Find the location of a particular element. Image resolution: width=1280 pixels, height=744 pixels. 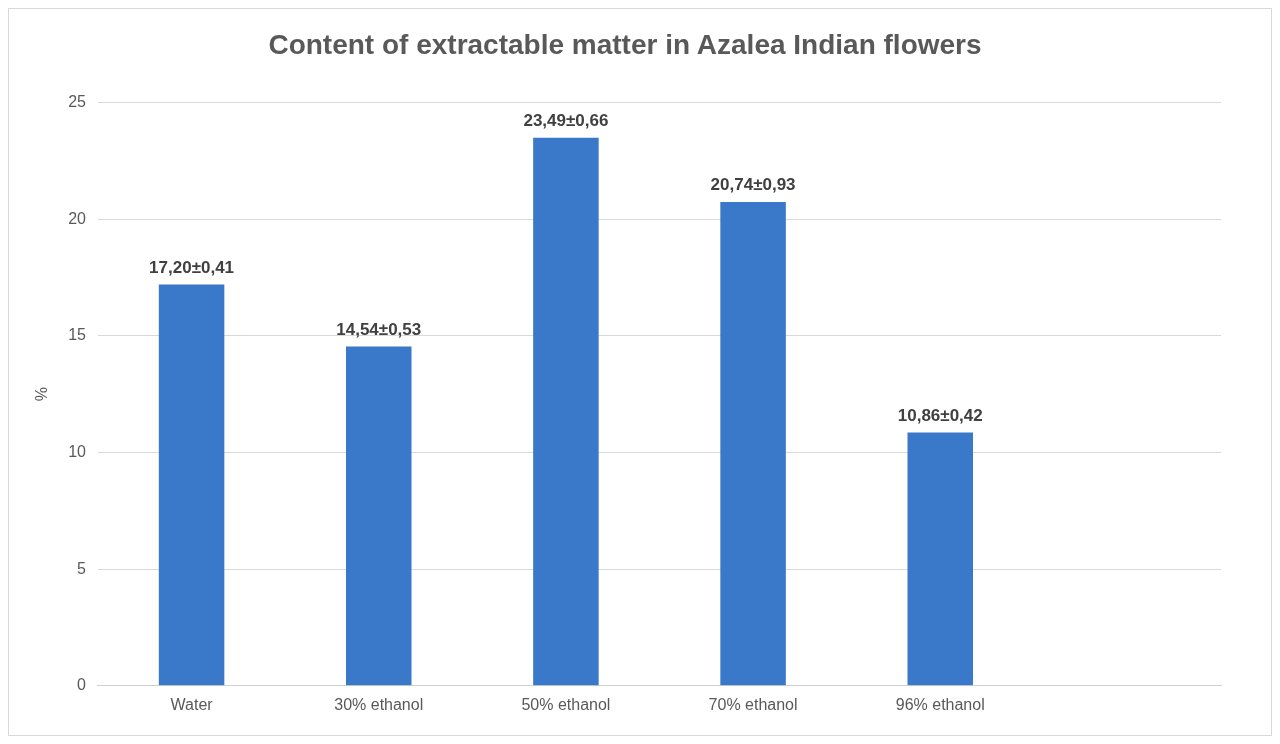

y-tick-label: 15 is located at coordinates (77, 335).